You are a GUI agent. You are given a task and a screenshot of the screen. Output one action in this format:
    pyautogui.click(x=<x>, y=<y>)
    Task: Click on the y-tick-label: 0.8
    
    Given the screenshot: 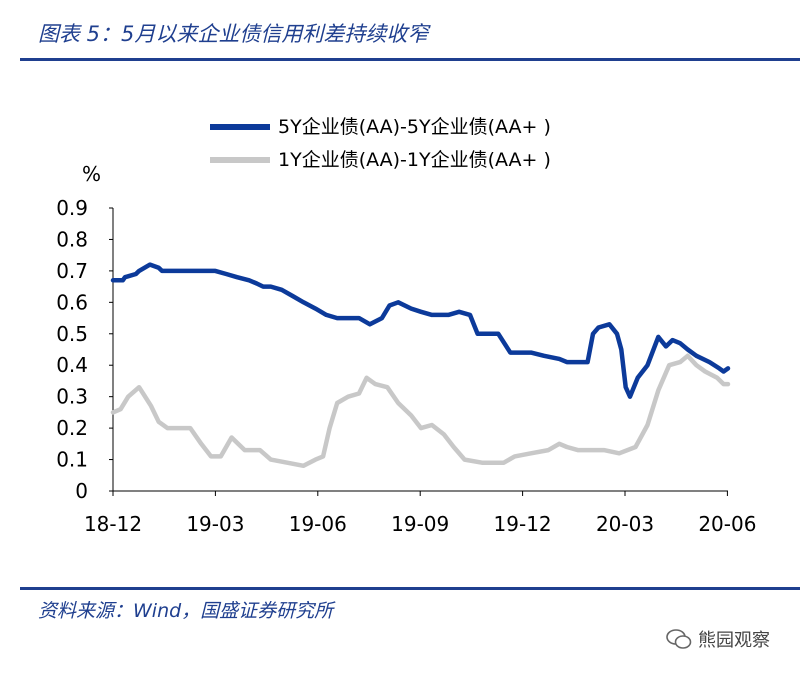 What is the action you would take?
    pyautogui.click(x=72, y=239)
    